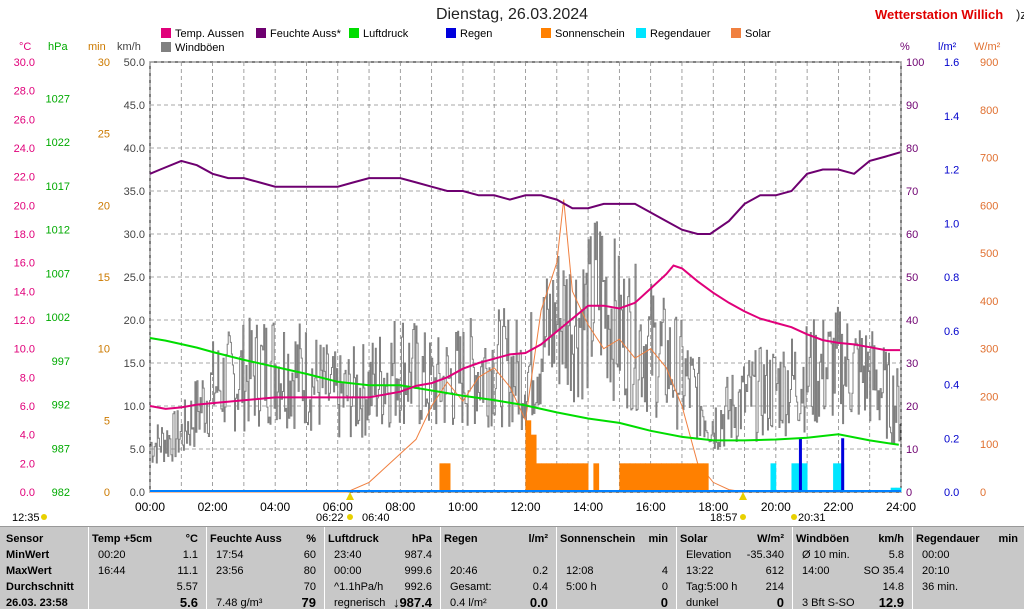 This screenshot has height=611, width=1024. What do you see at coordinates (901, 507) in the screenshot?
I see `x-tick-label: 24:00` at bounding box center [901, 507].